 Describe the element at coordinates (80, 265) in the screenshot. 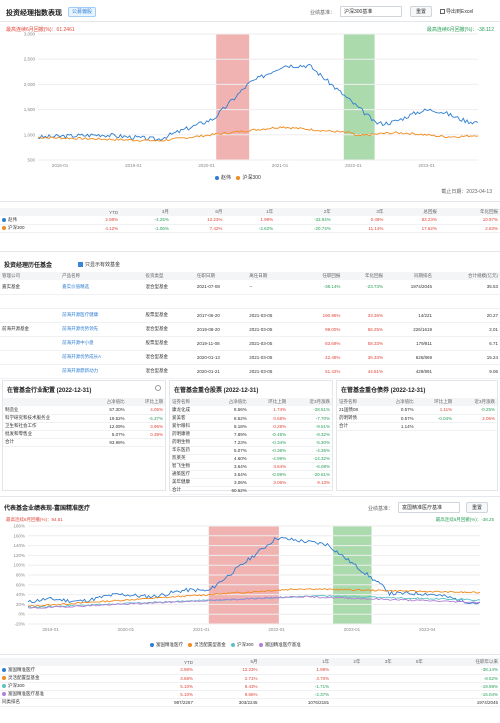

I see `checkbox-icon` at that location.